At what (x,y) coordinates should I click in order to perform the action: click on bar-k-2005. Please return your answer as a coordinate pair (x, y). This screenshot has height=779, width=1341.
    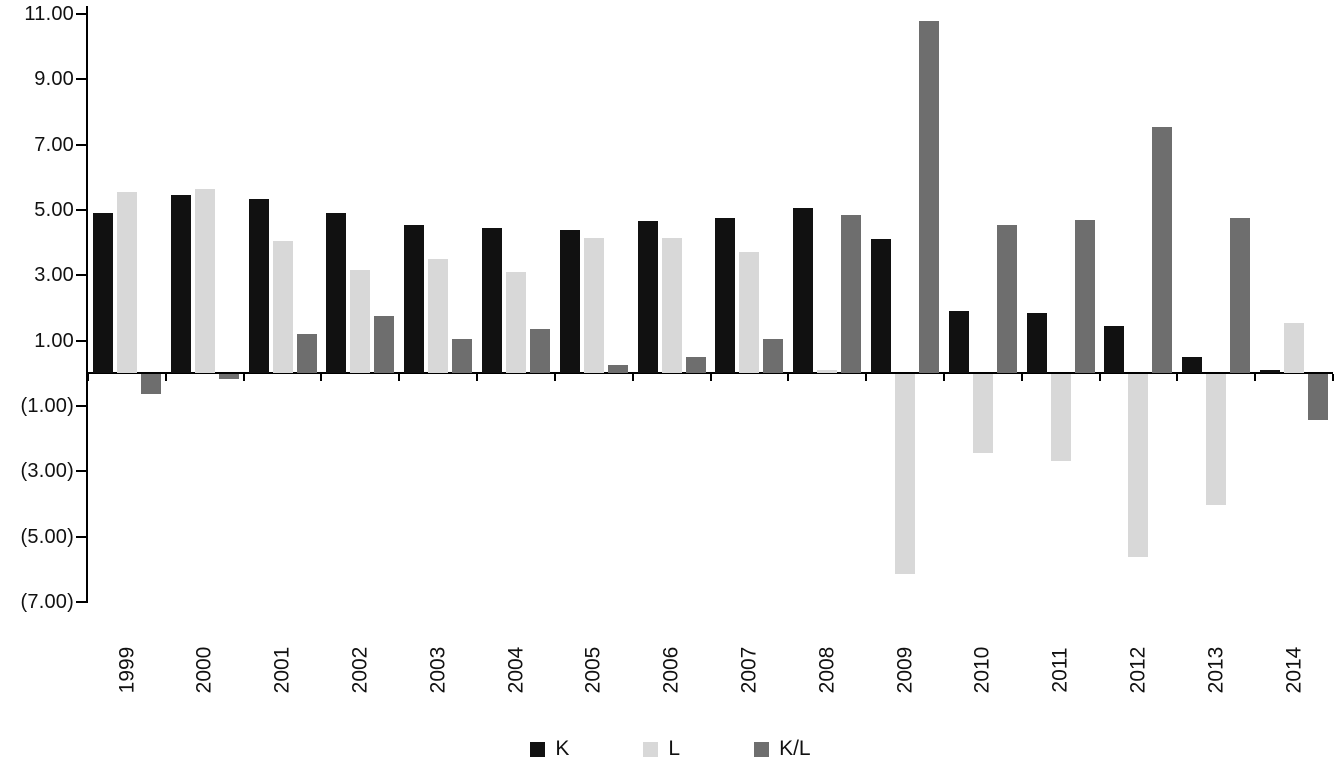
    Looking at the image, I should click on (569, 301).